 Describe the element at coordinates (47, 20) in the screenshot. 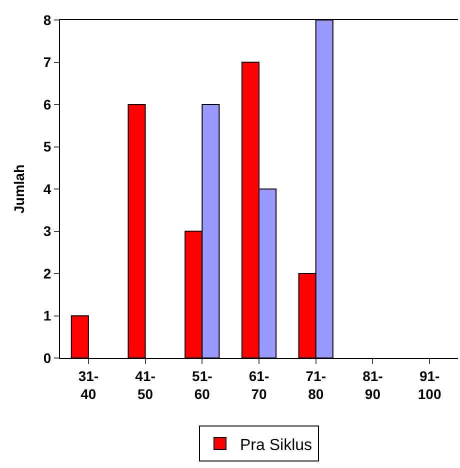

I see `y-tick-label: 8` at that location.